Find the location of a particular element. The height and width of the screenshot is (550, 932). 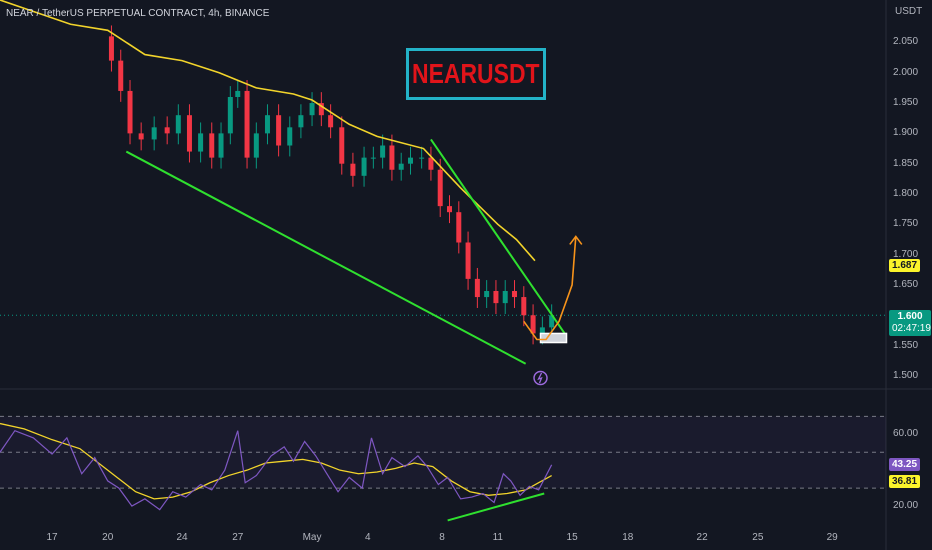

time-tick-label: 18 is located at coordinates (628, 537).